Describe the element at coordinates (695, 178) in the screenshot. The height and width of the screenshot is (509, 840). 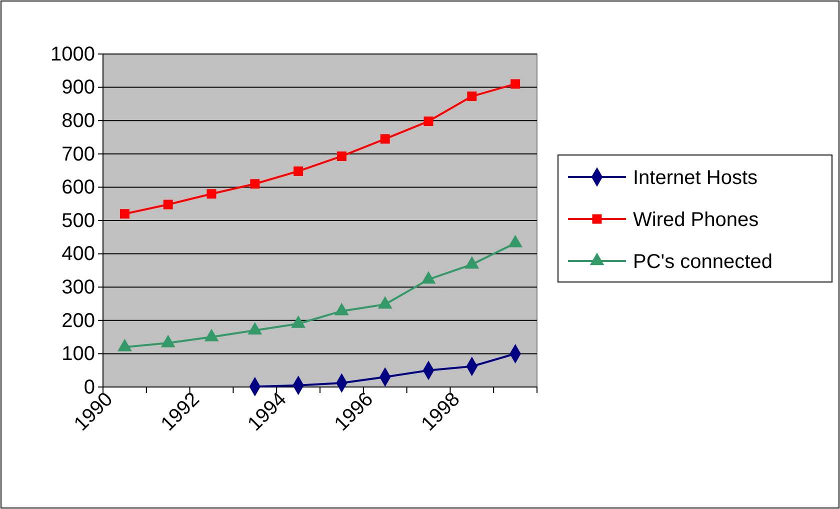
I see `legend-label: Internet Hosts` at that location.